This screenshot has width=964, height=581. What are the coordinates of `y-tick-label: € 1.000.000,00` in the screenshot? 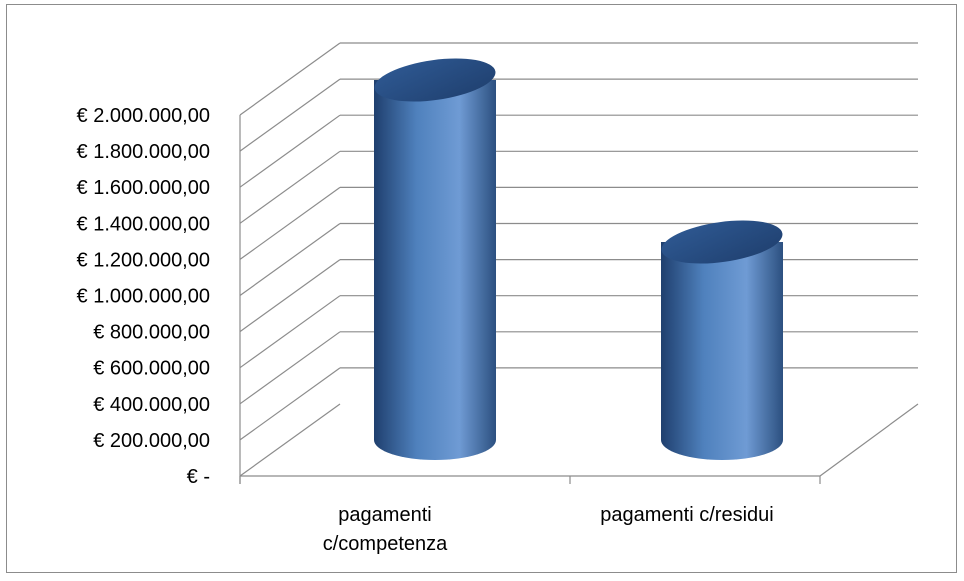 It's located at (143, 297).